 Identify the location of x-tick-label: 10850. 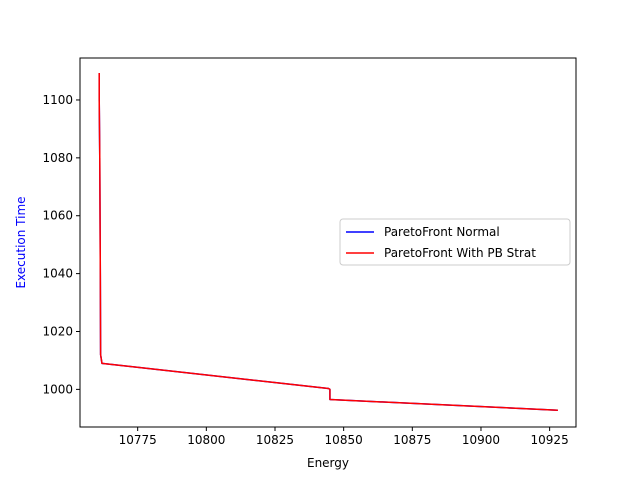
(344, 440).